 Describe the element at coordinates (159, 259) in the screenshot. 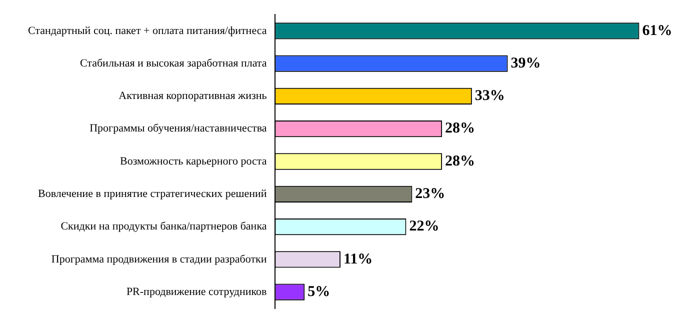

I see `y-tick-label: Программа продвижения в стадии разработки` at that location.